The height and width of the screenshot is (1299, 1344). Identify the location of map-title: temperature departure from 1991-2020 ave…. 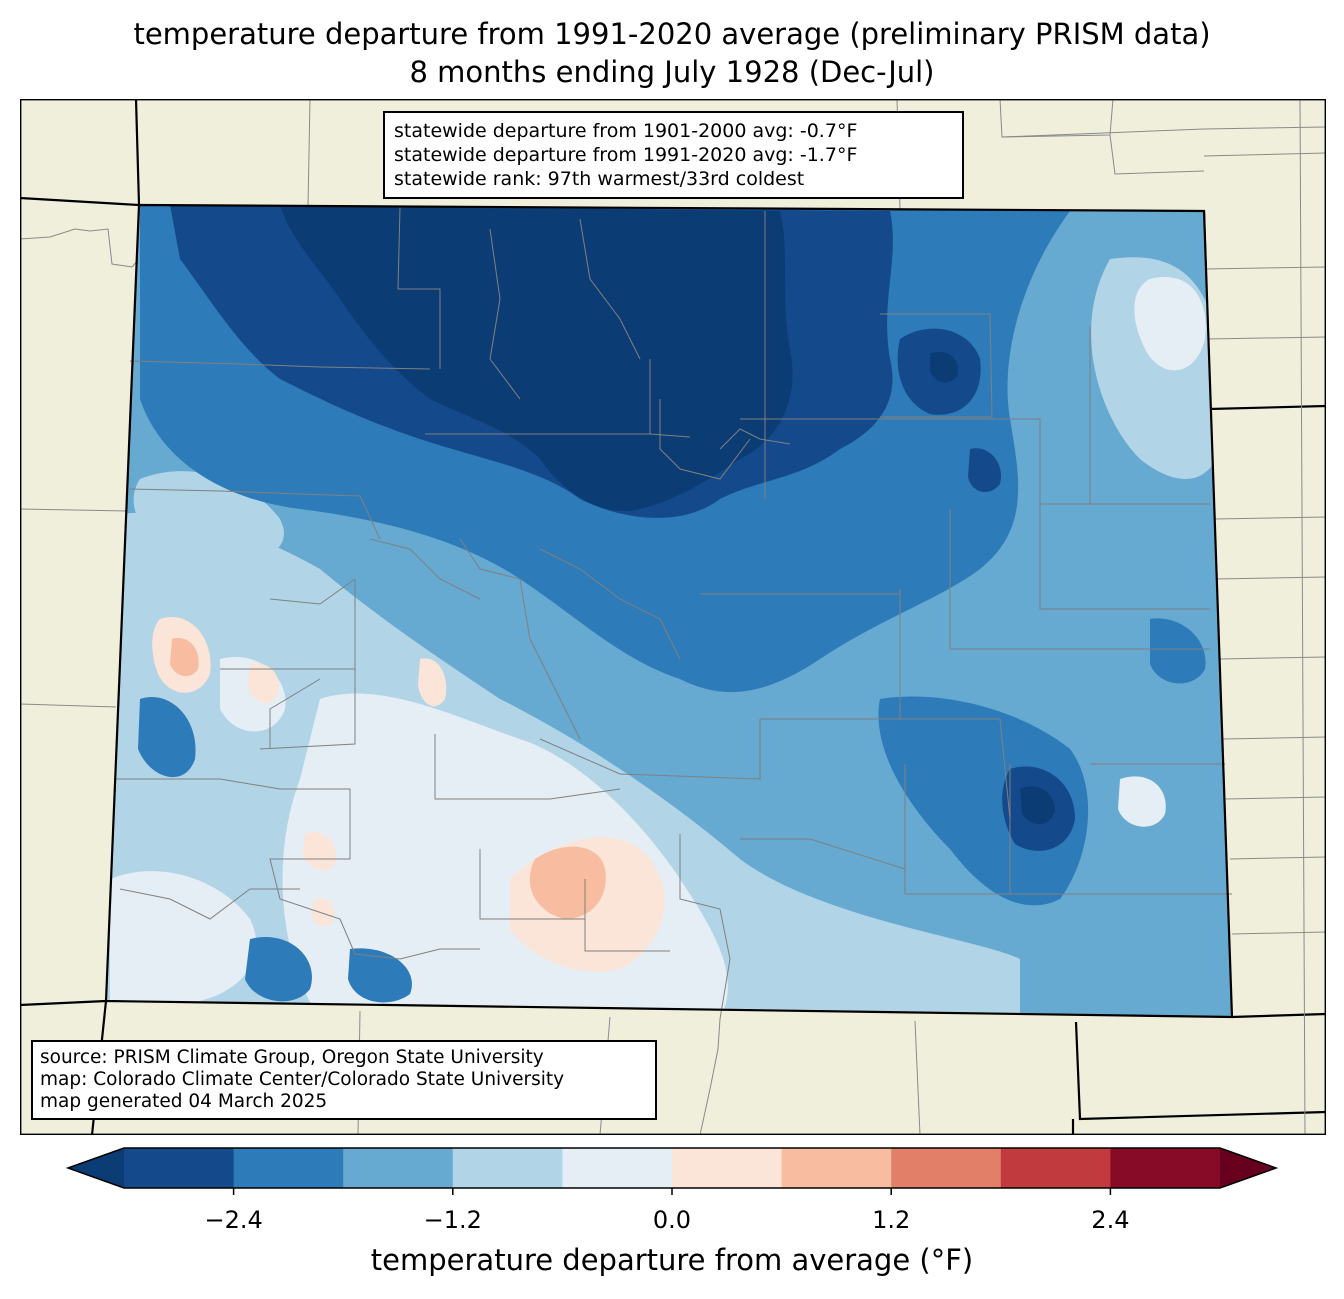
(672, 34).